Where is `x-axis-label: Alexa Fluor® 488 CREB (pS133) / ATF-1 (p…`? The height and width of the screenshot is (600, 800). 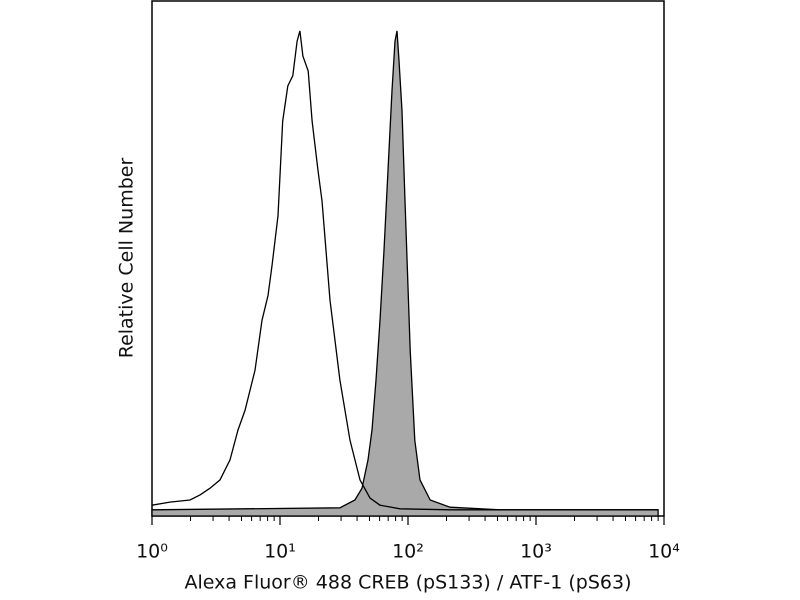
x-axis-label: Alexa Fluor® 488 CREB (pS133) / ATF-1 (p… is located at coordinates (408, 583).